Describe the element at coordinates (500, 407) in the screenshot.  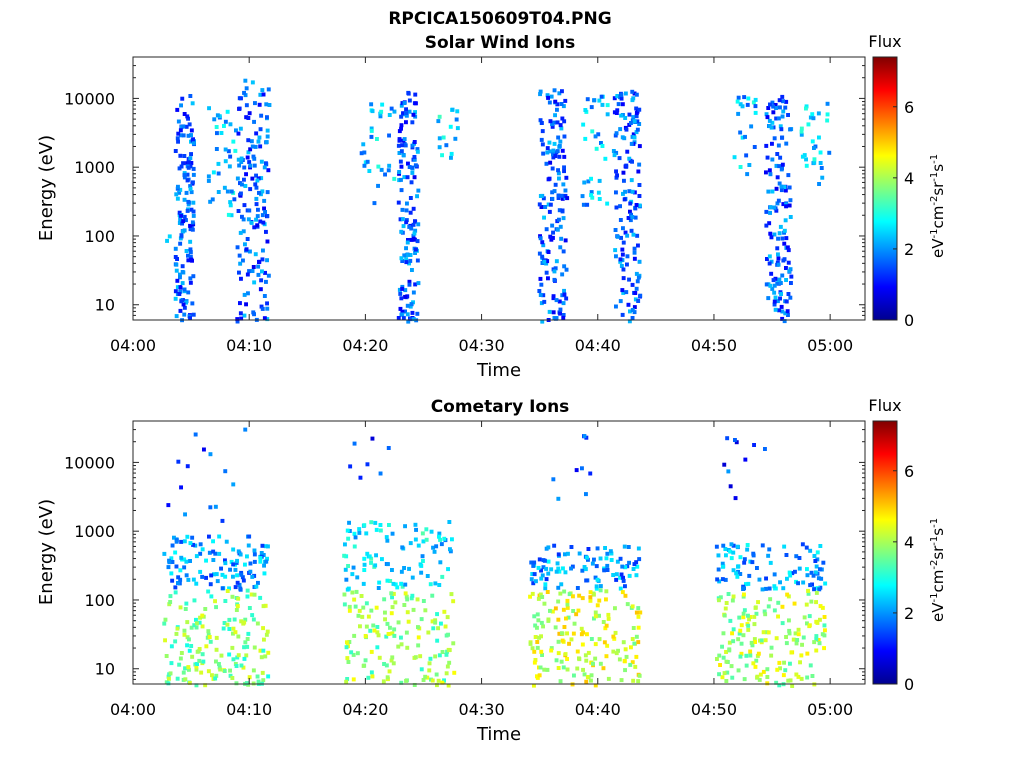
I see `panel-title: Cometary Ions` at that location.